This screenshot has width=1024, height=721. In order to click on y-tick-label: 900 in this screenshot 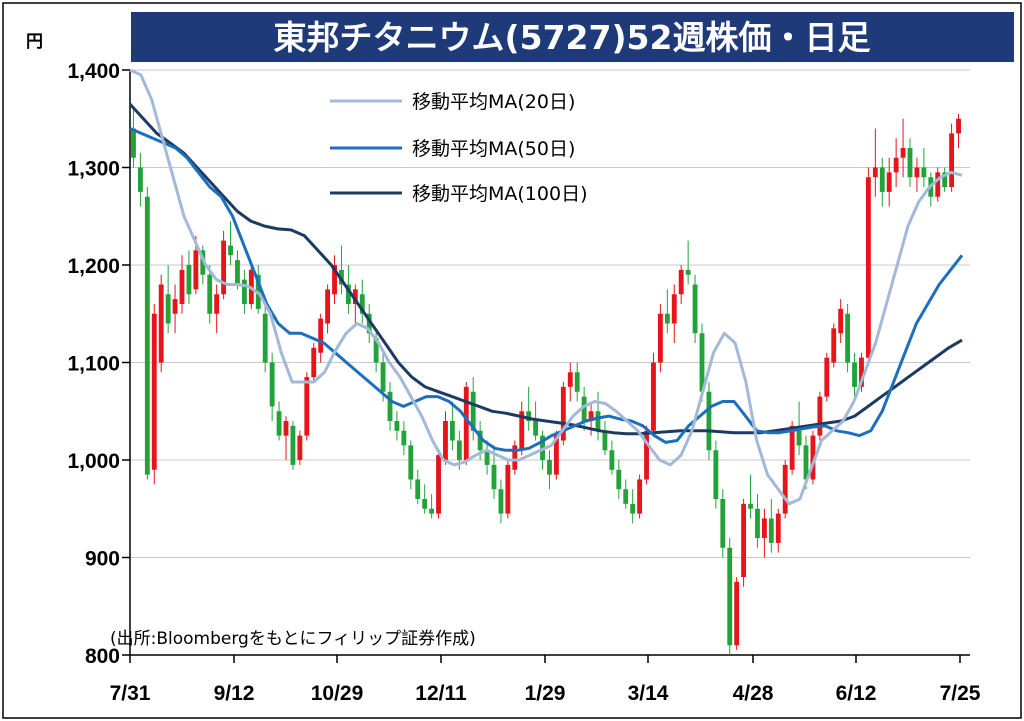, I will do `click(102, 559)`.